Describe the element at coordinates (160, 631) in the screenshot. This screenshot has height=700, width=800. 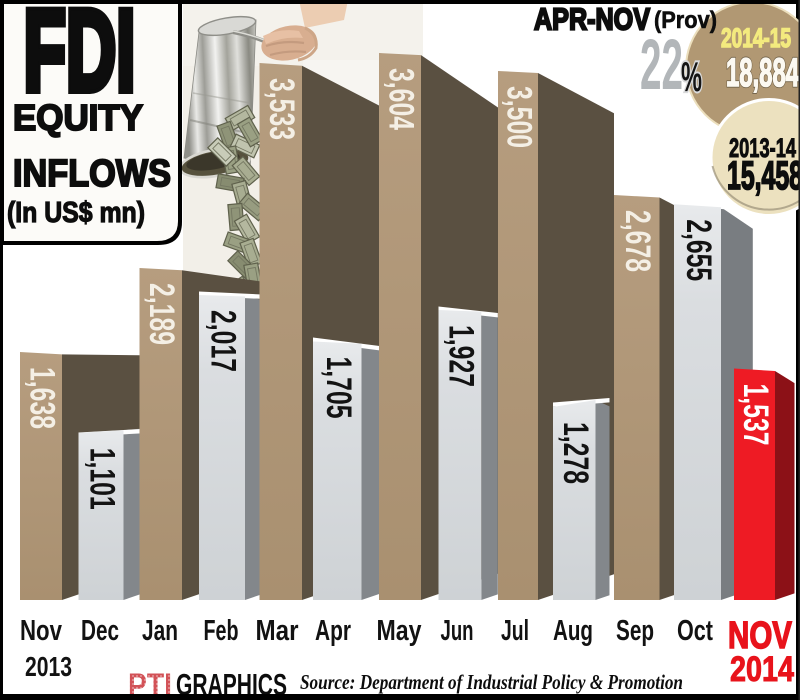
I see `svg-text: Jan` at that location.